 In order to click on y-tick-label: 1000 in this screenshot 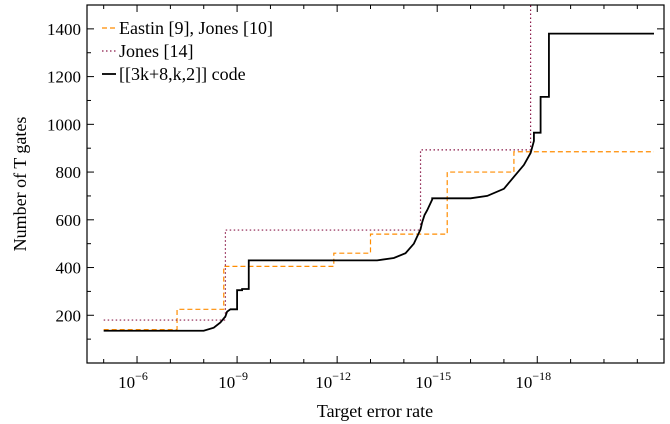, I will do `click(64, 124)`.